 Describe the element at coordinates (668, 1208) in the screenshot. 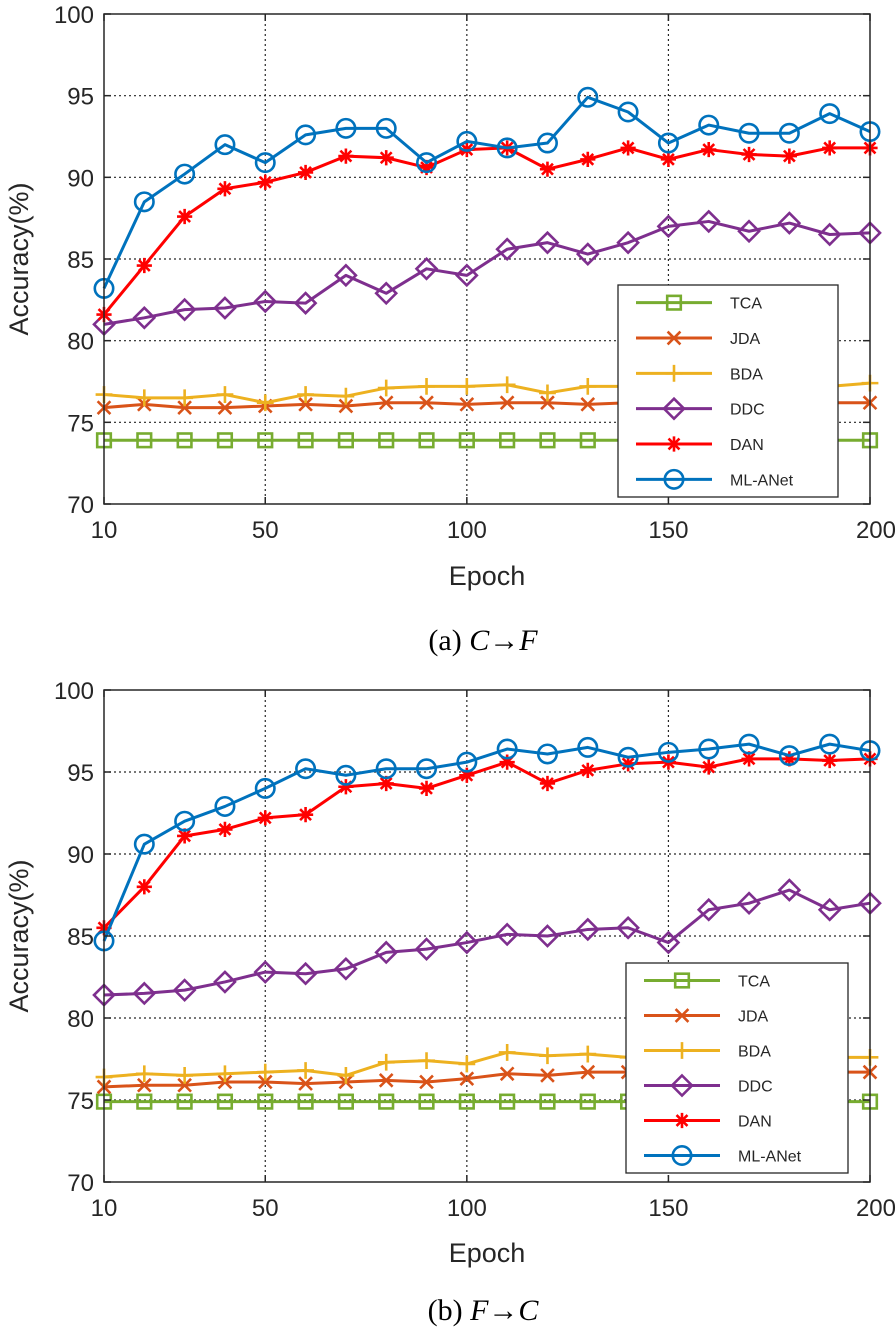

I see `x-tick-label: 150` at that location.